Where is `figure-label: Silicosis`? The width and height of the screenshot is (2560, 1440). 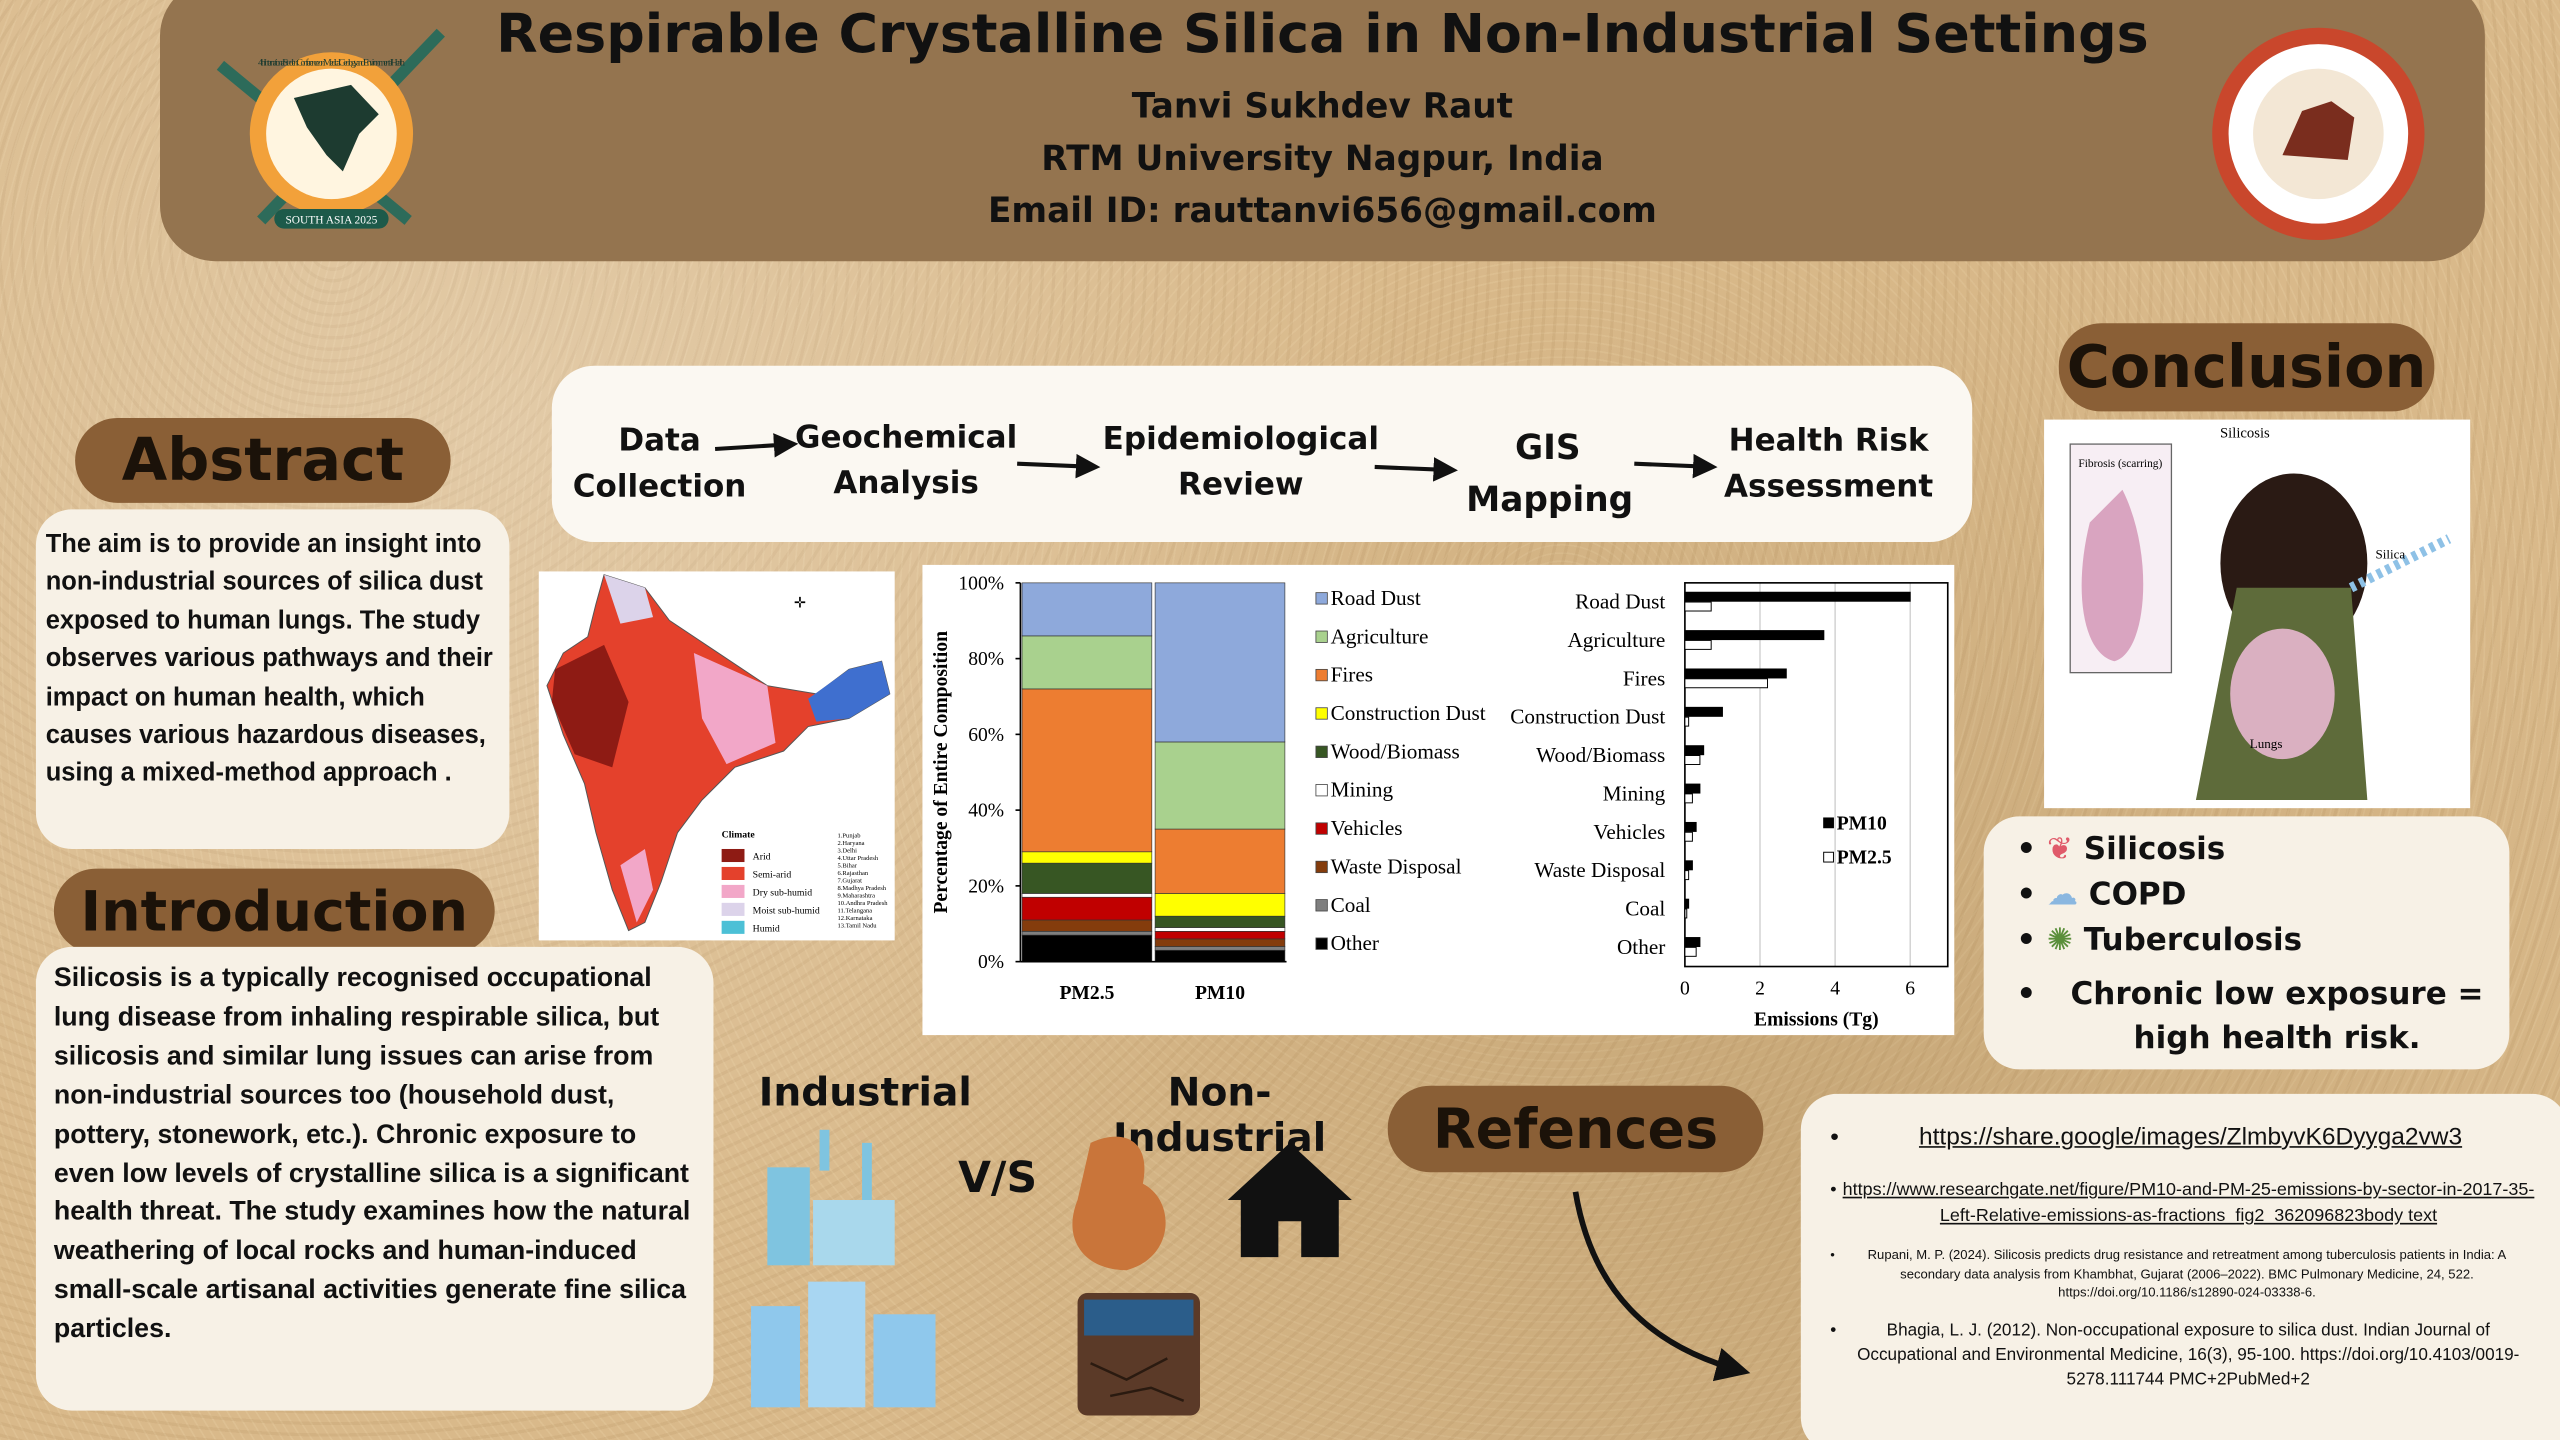
figure-label: Silicosis is located at coordinates (2245, 434).